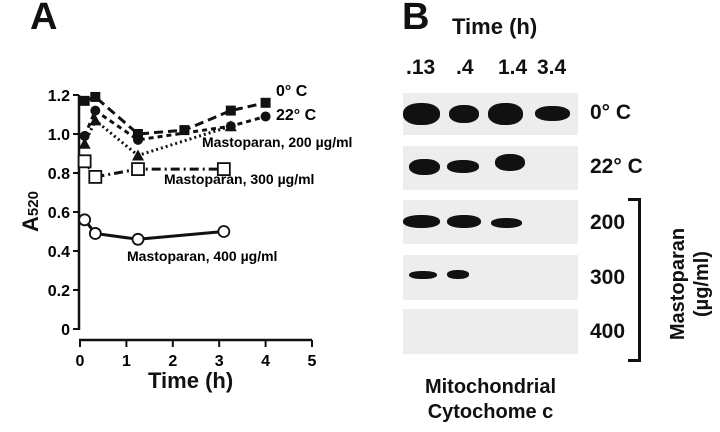 This screenshot has width=720, height=432. I want to click on x-tick-label: 3, so click(219, 361).